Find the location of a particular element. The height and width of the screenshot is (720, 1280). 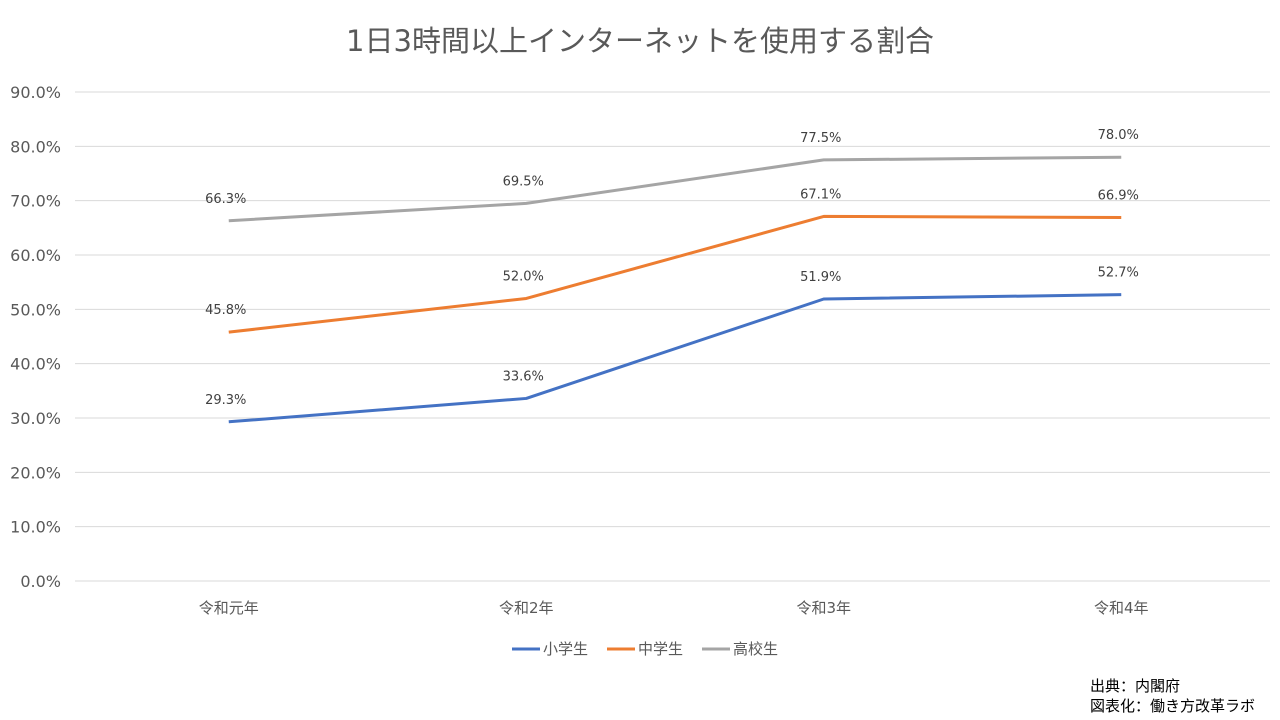

y-tick-label: 40.0% is located at coordinates (35, 364).